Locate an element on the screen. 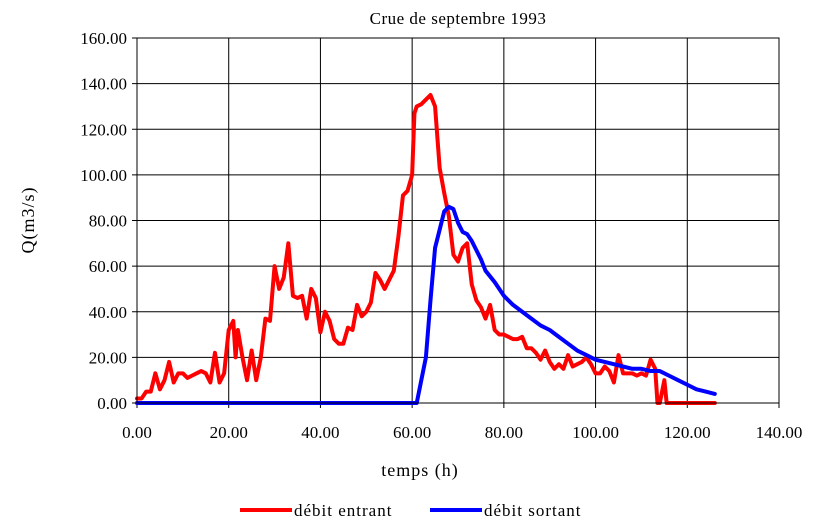  x-tick-label: 40.00 is located at coordinates (320, 432).